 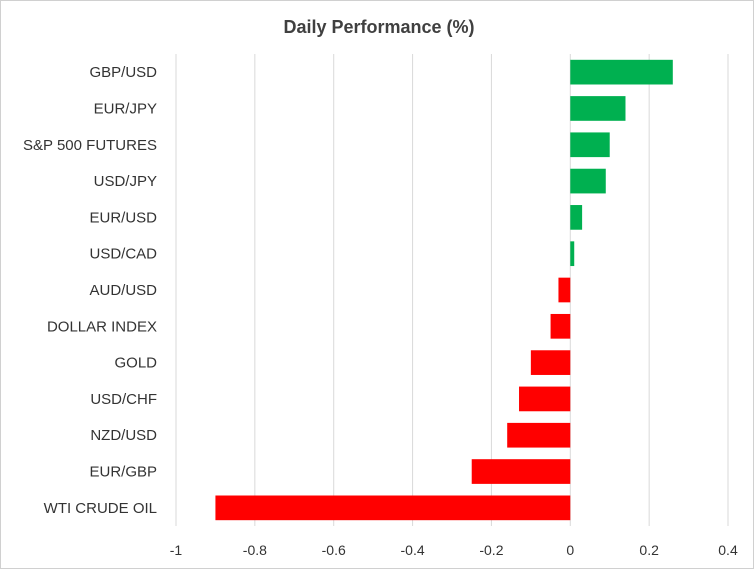 I want to click on x-tick-label: -0.8, so click(x=255, y=550).